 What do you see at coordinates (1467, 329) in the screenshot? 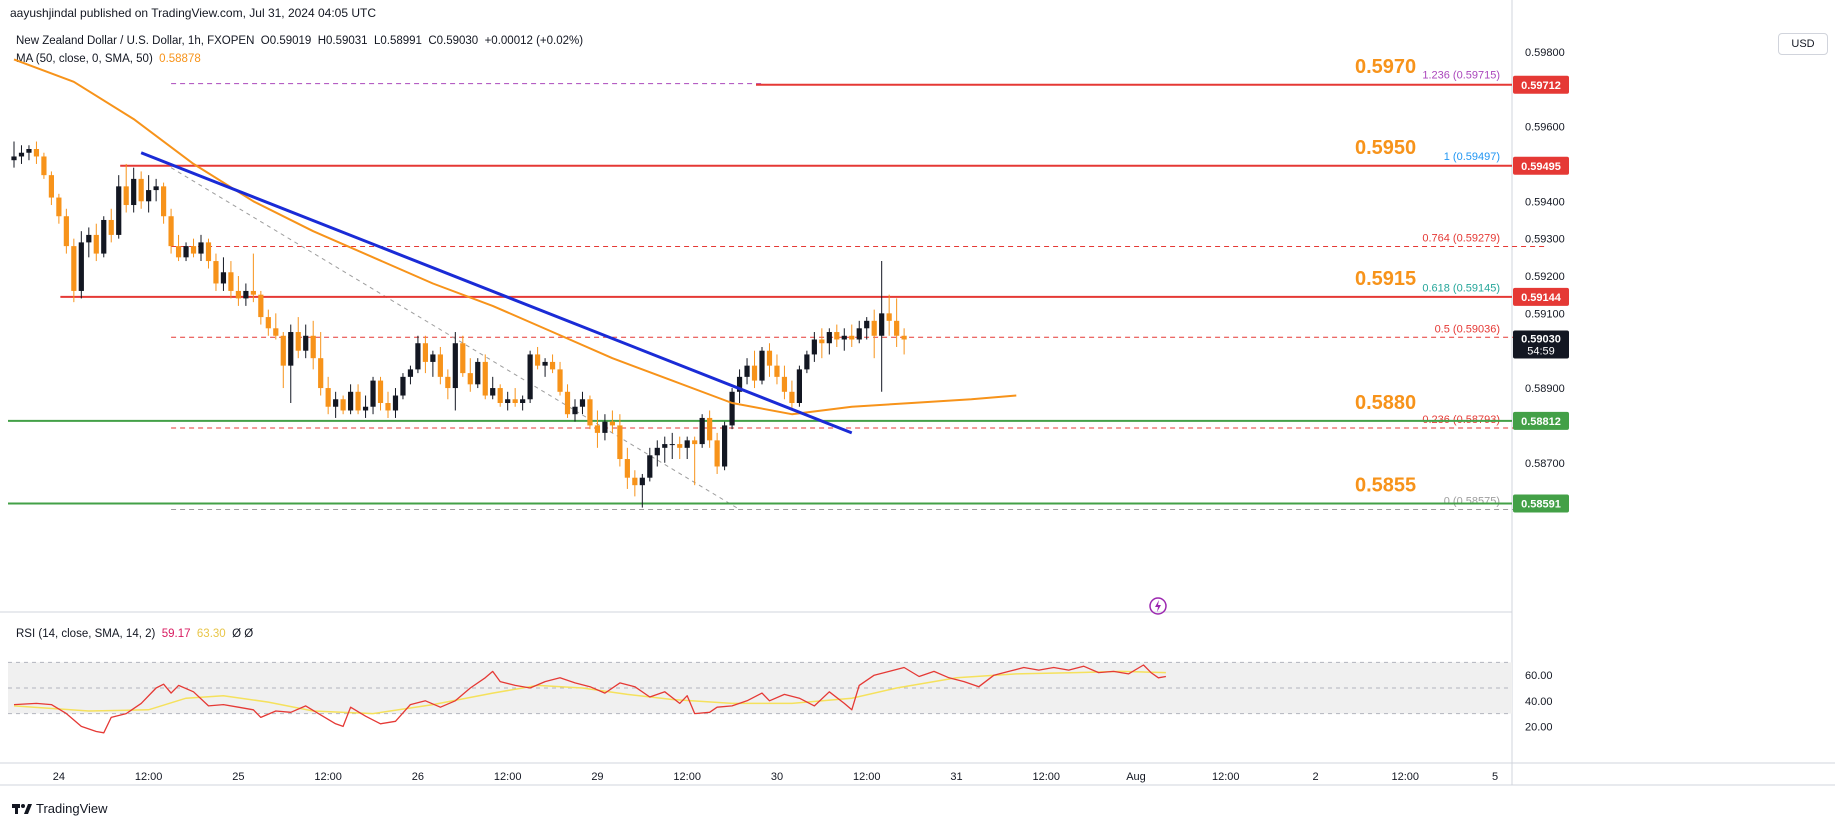
I see `fib-level-label: 0.5 (0.59036)` at bounding box center [1467, 329].